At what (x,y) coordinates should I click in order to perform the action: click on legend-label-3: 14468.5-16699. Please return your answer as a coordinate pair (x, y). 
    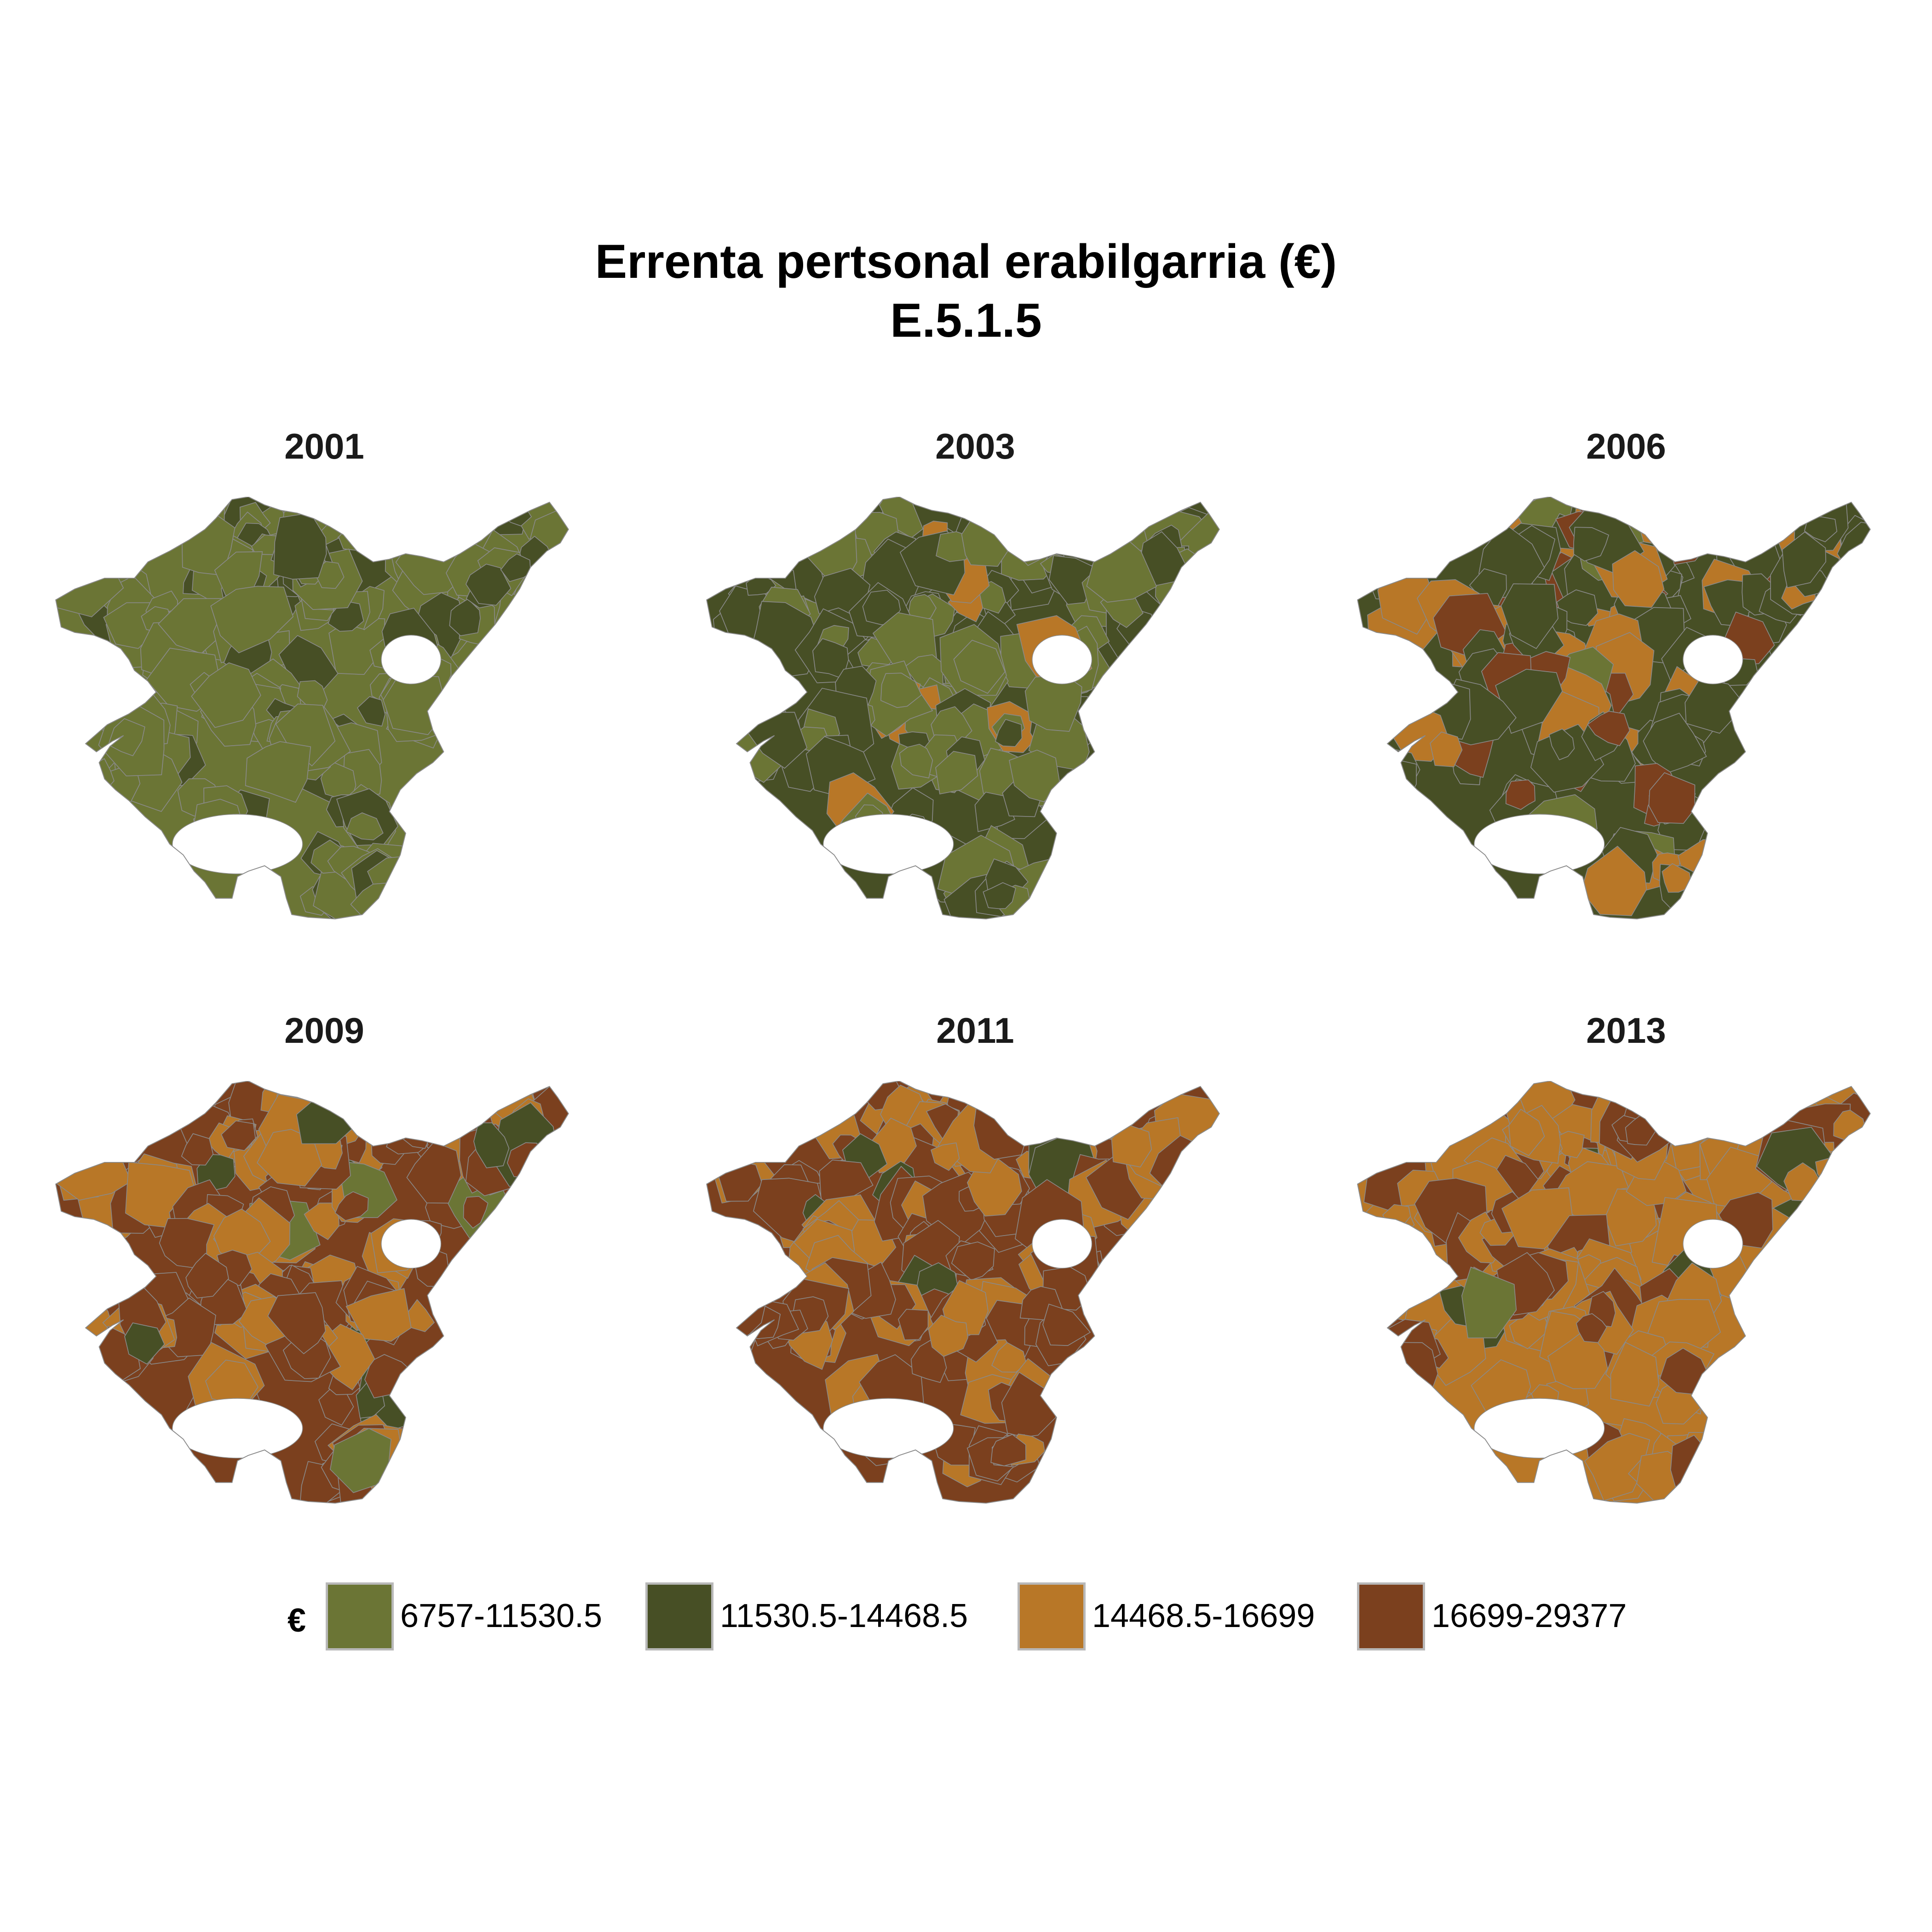
    Looking at the image, I should click on (1203, 1616).